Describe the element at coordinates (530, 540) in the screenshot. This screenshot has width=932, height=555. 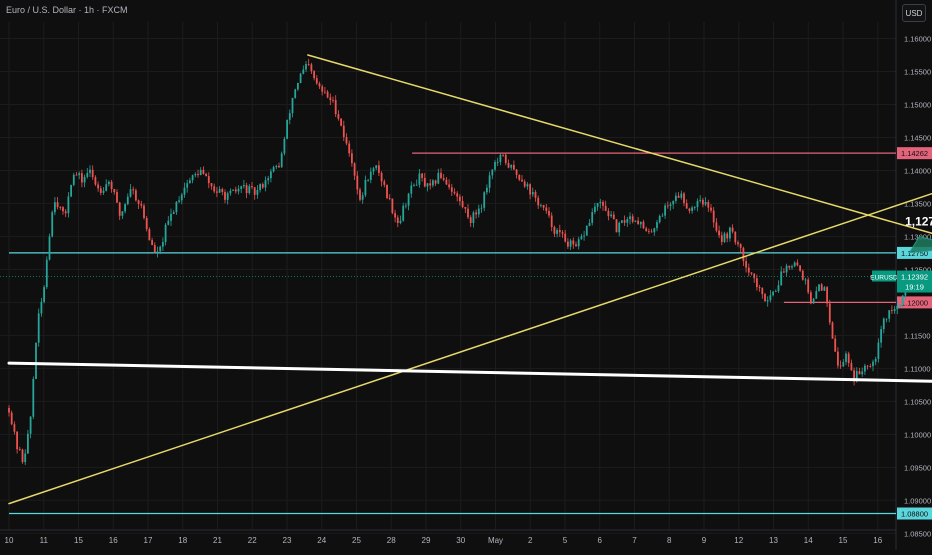
I see `x-tick-label: 2` at that location.